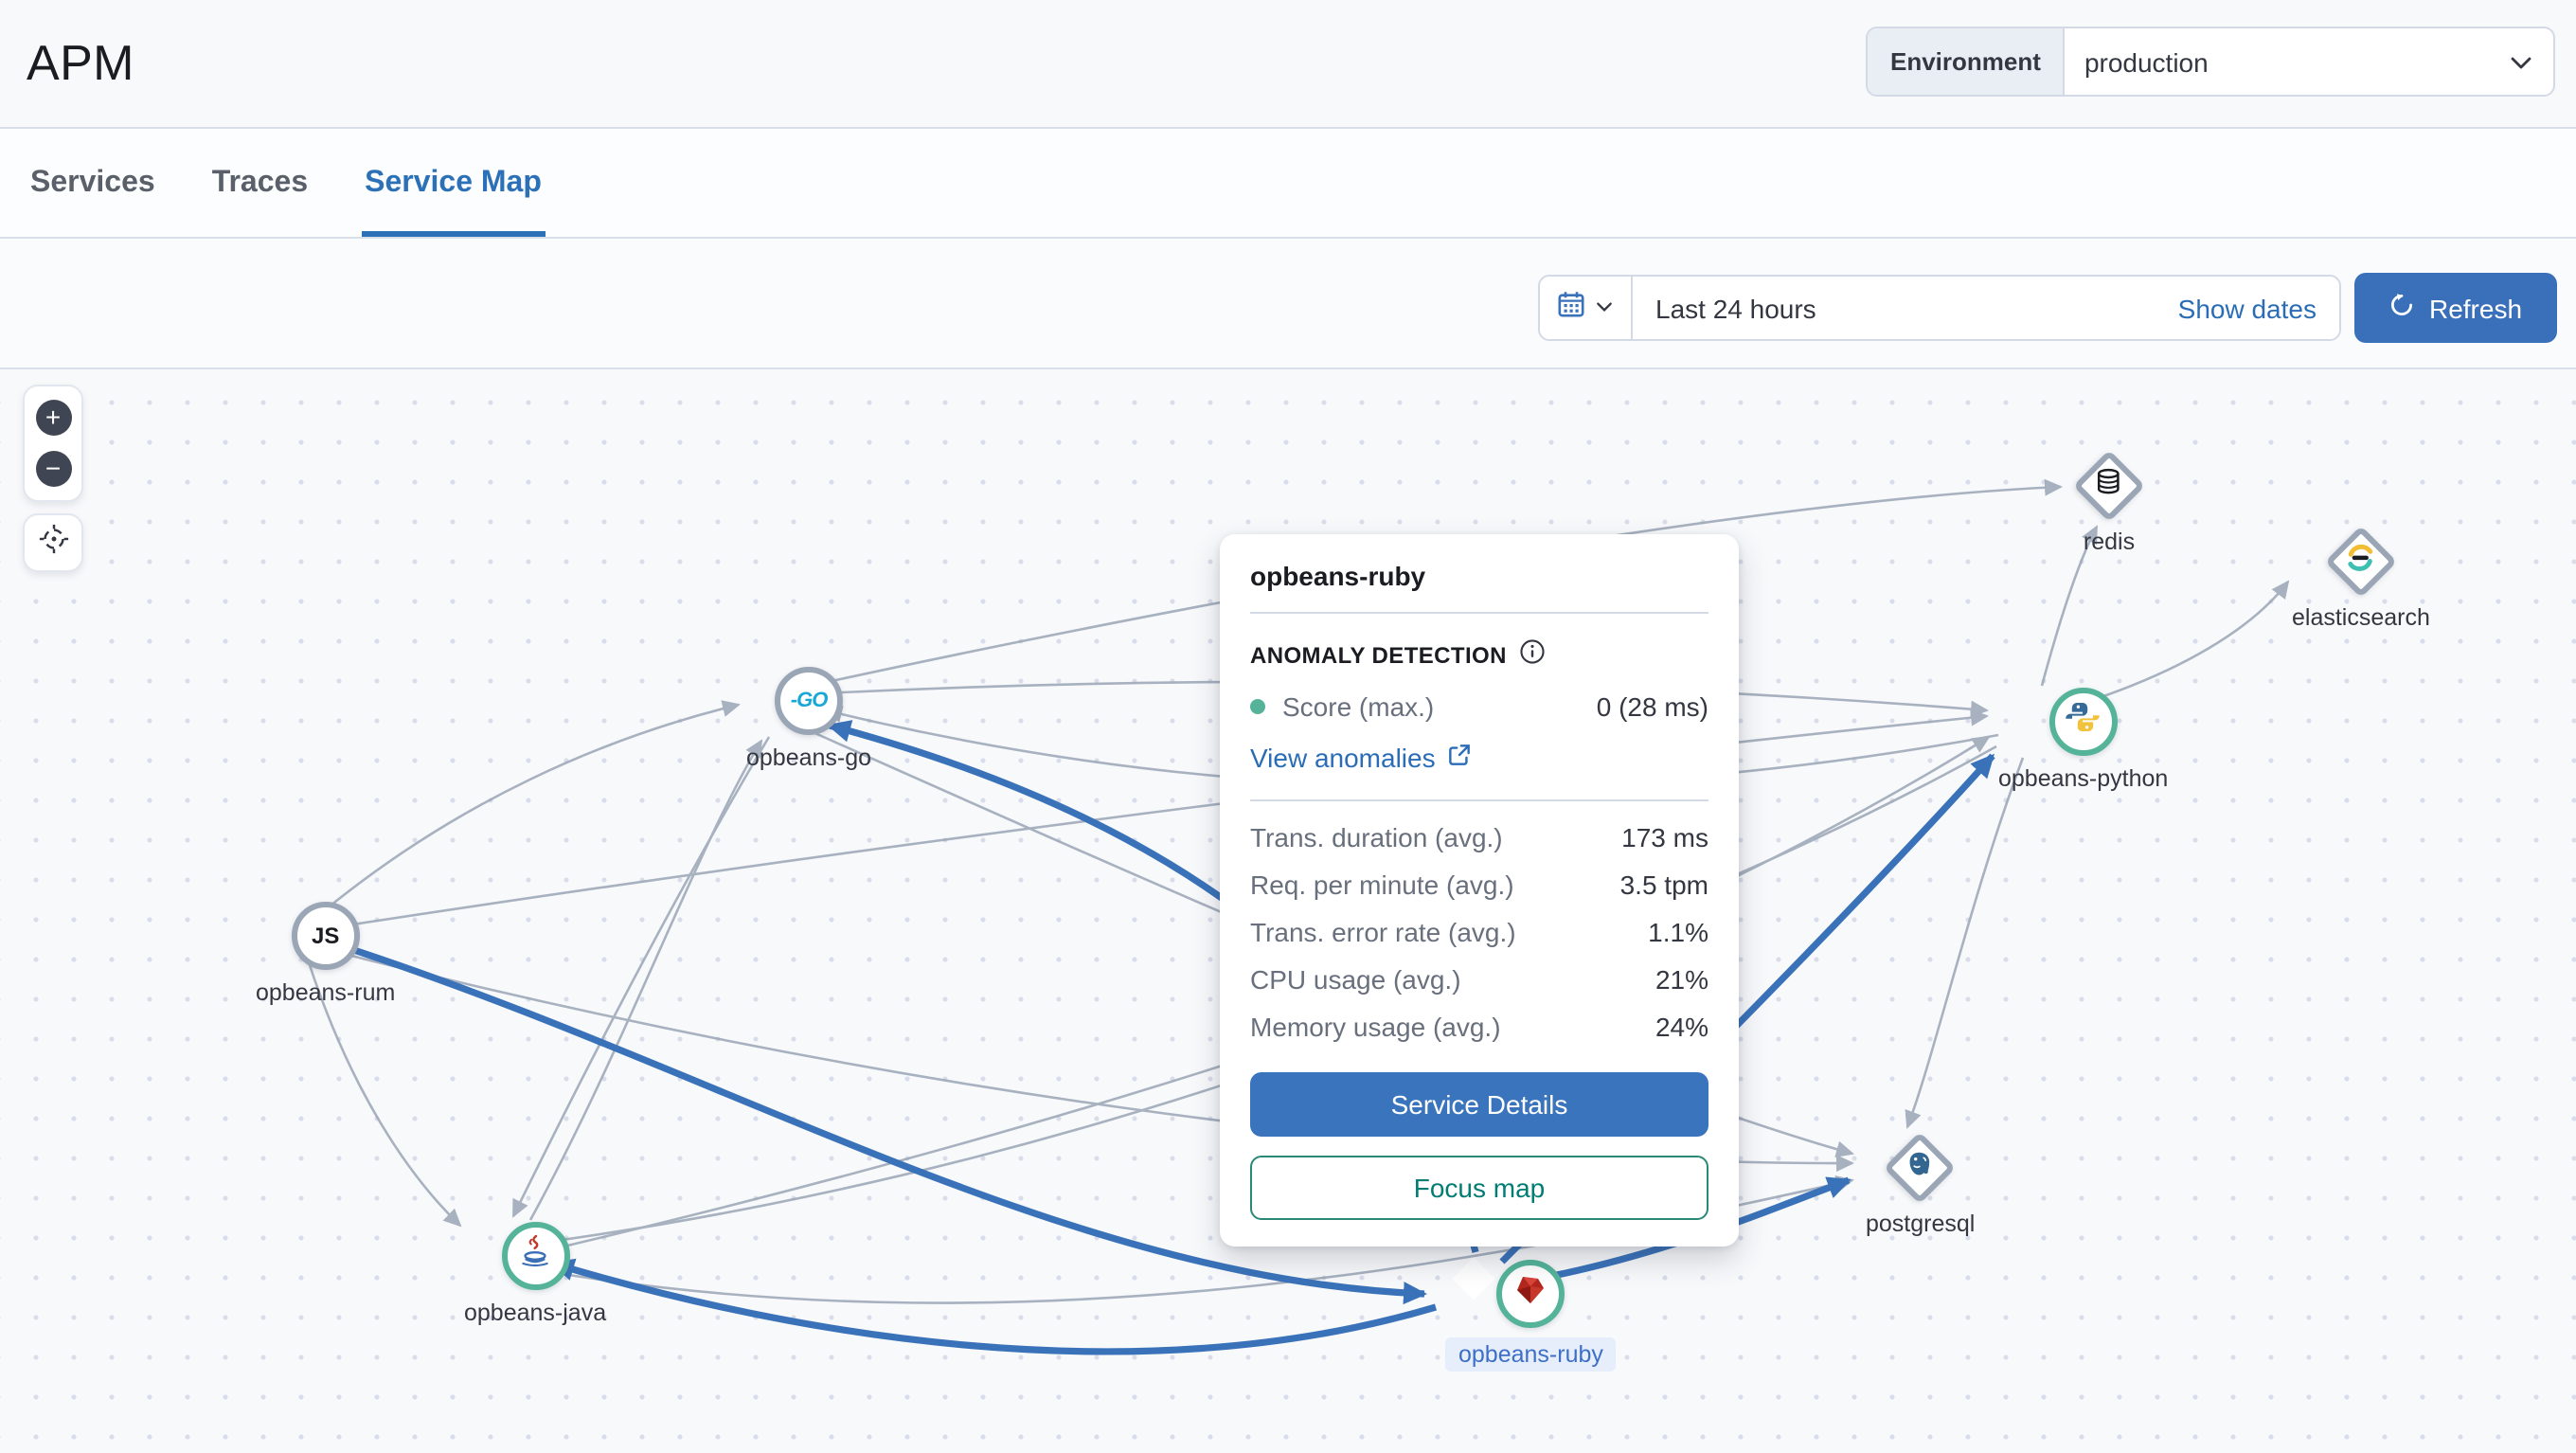  I want to click on java-icon, so click(535, 1256).